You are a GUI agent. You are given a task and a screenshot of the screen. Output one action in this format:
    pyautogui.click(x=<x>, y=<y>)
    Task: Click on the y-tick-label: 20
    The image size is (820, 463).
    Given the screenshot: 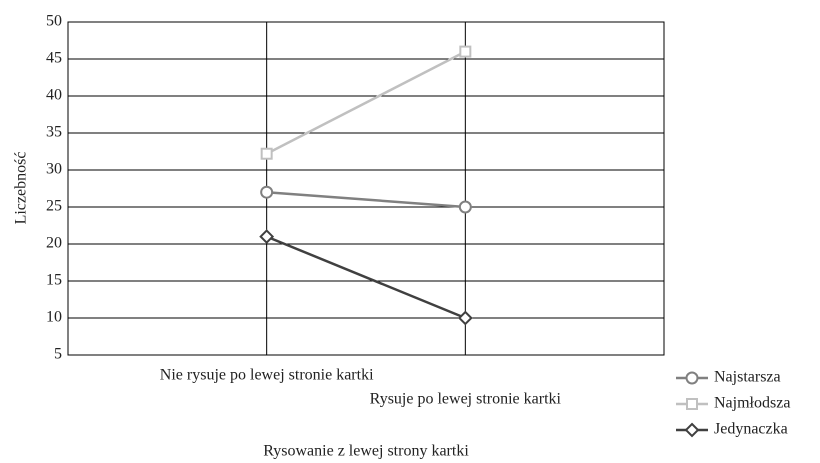 What is the action you would take?
    pyautogui.click(x=54, y=243)
    